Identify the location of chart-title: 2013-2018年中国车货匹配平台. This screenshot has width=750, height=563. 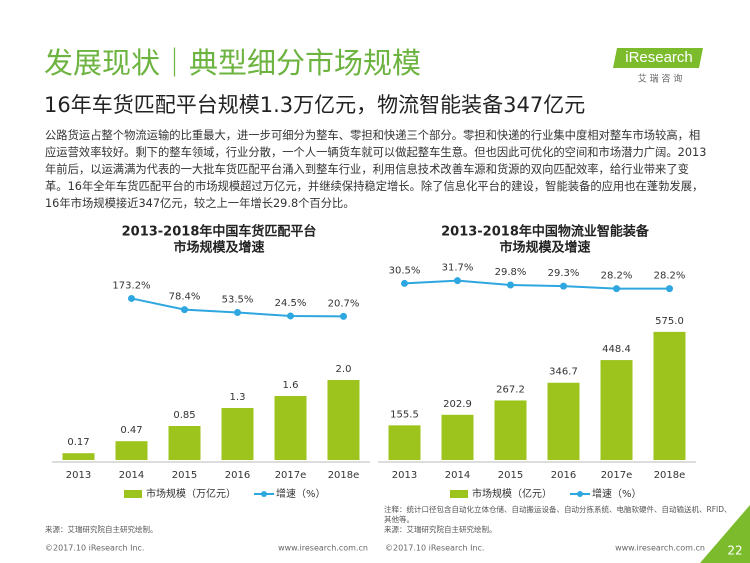
(219, 232).